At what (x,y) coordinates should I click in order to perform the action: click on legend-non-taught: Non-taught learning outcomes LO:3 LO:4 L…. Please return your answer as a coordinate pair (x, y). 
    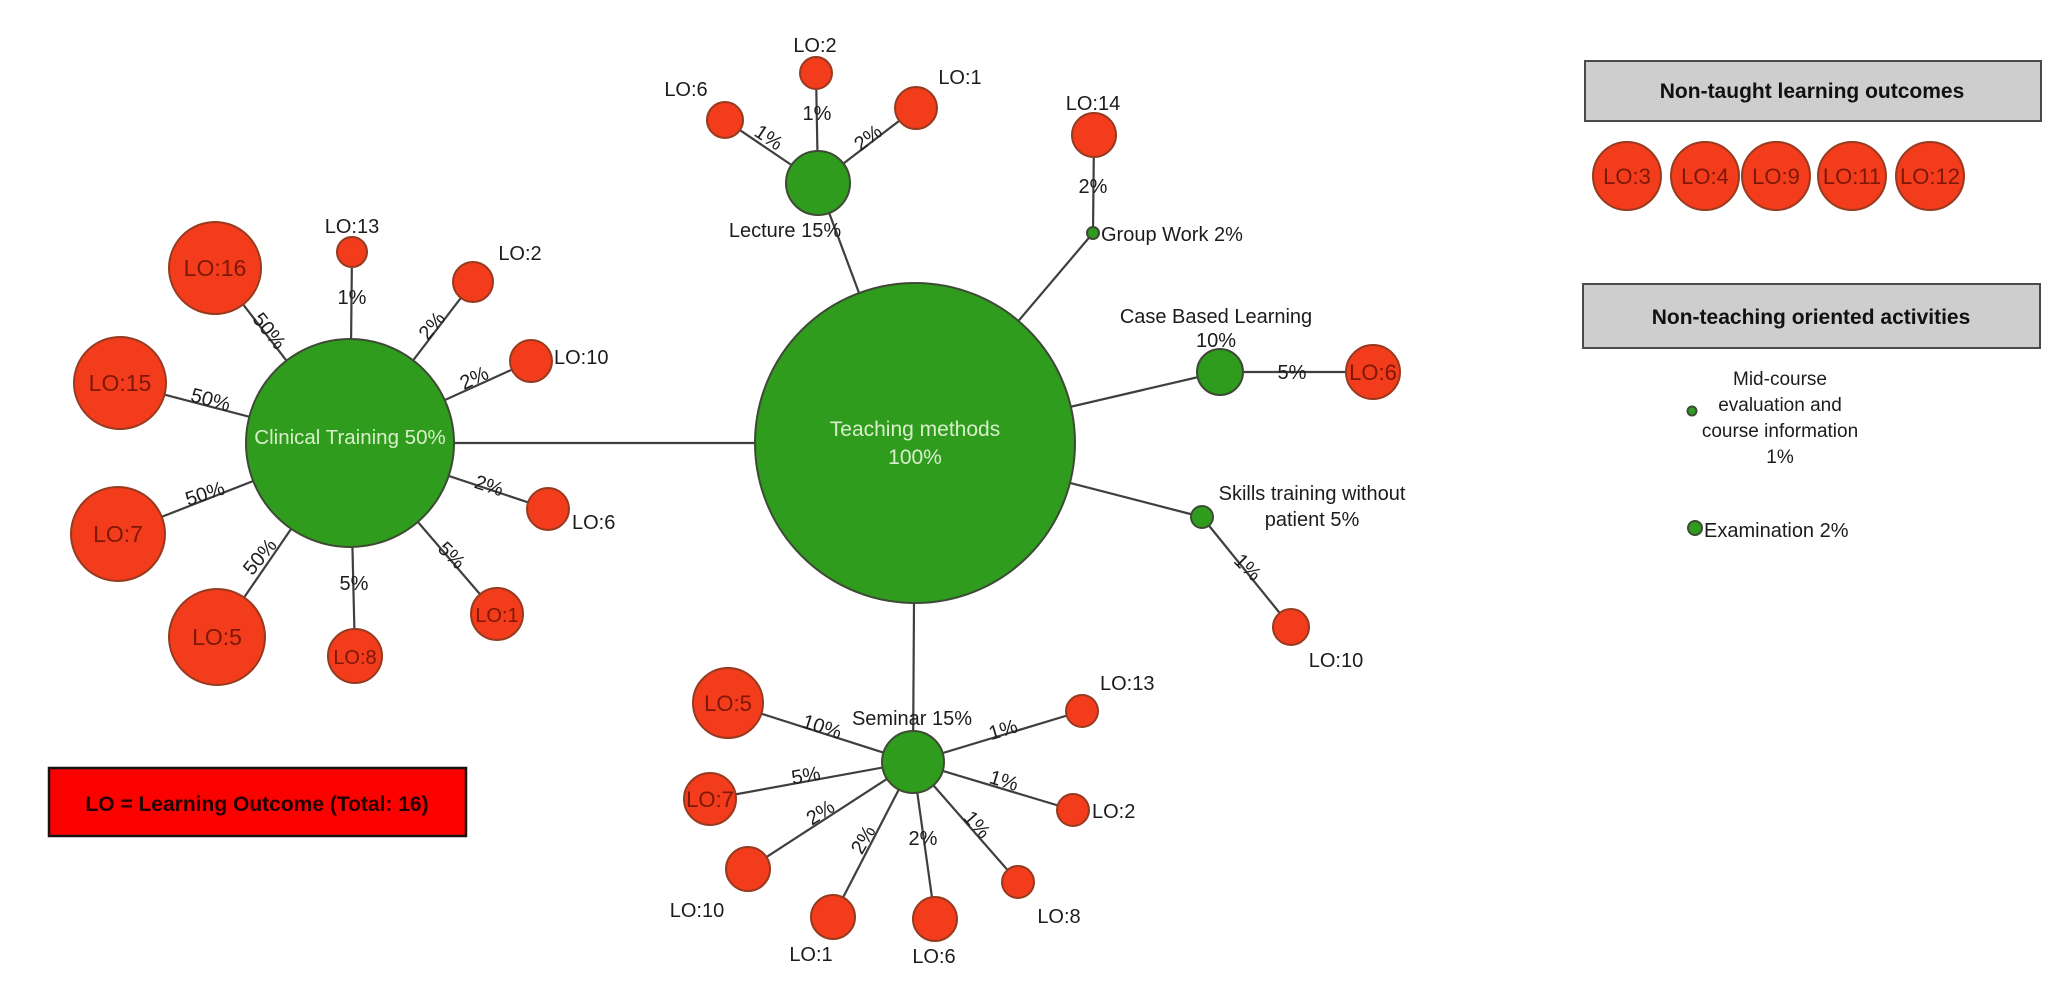
    Looking at the image, I should click on (1813, 135).